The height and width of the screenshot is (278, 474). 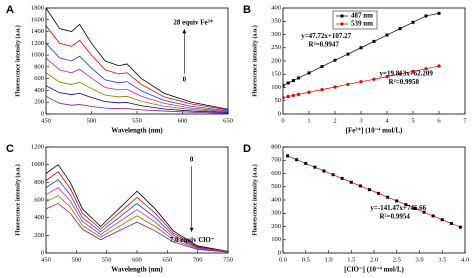 I want to click on annotation: R²=0.9958, so click(x=404, y=82).